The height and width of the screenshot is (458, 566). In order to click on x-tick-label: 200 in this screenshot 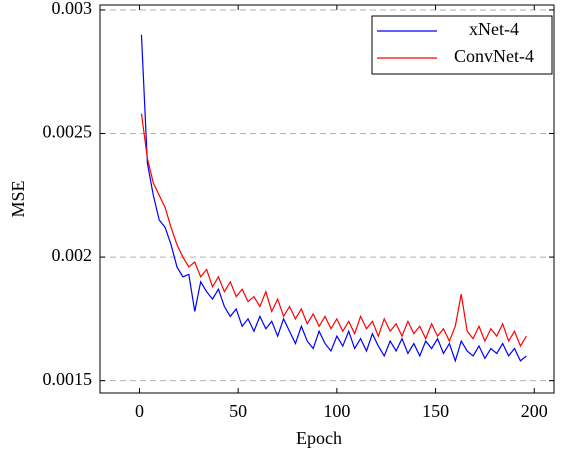, I will do `click(534, 411)`.